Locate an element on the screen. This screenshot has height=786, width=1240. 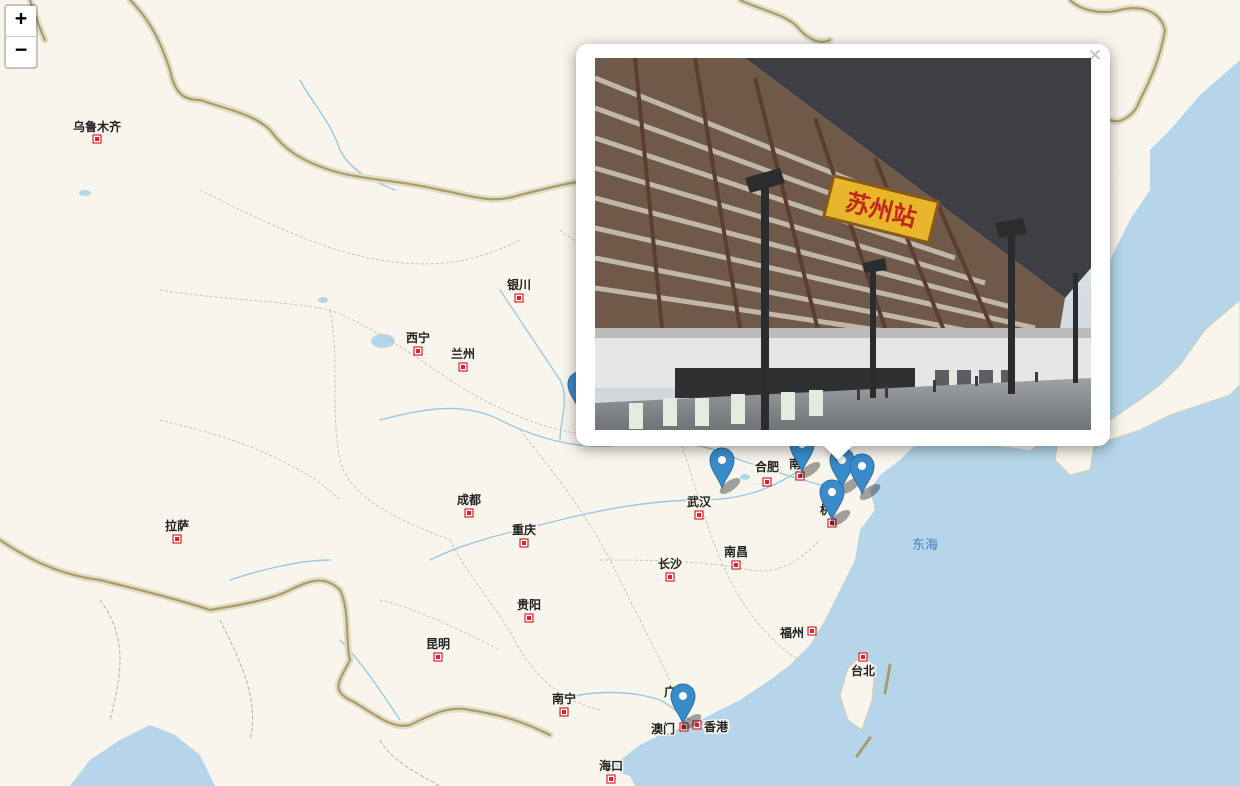
marker-guangzhou is located at coordinates (687, 708).